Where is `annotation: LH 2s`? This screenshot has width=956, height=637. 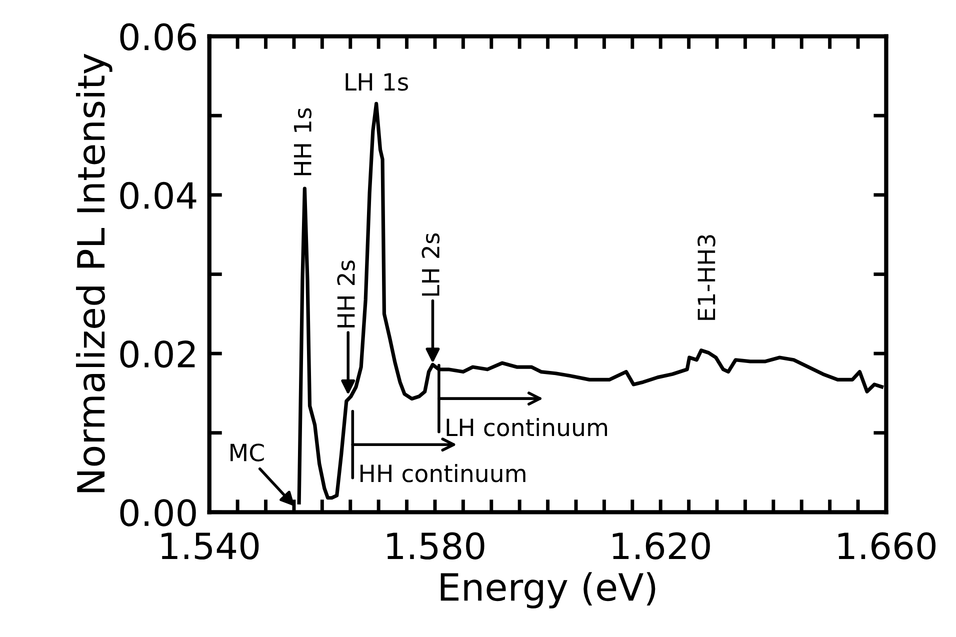
annotation: LH 2s is located at coordinates (431, 264).